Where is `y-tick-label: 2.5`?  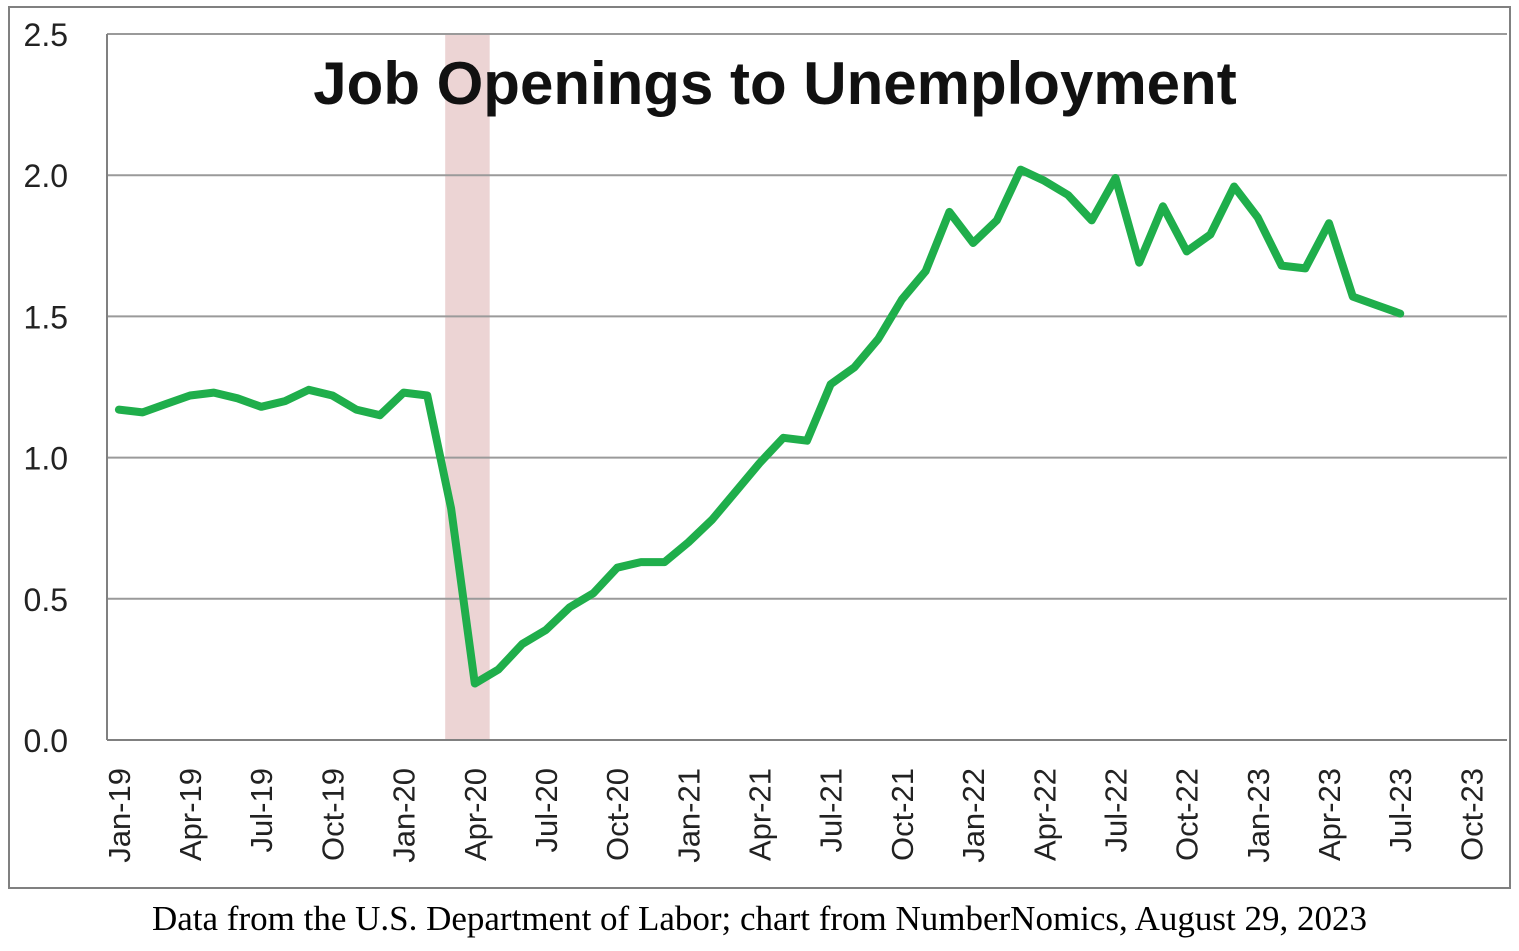 y-tick-label: 2.5 is located at coordinates (46, 35).